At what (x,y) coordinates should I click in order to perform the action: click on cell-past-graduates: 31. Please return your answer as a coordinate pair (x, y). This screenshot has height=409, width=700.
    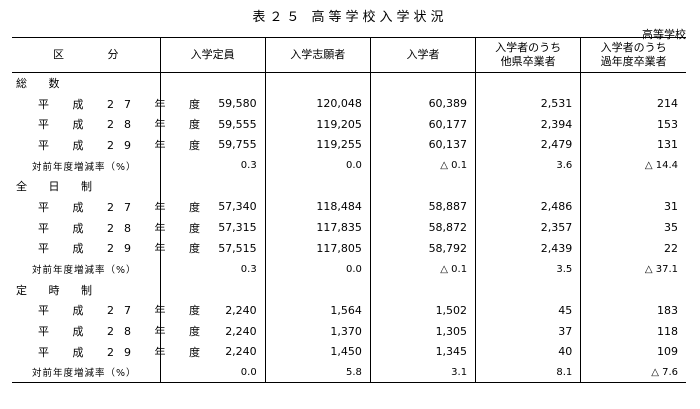
    Looking at the image, I should click on (633, 207).